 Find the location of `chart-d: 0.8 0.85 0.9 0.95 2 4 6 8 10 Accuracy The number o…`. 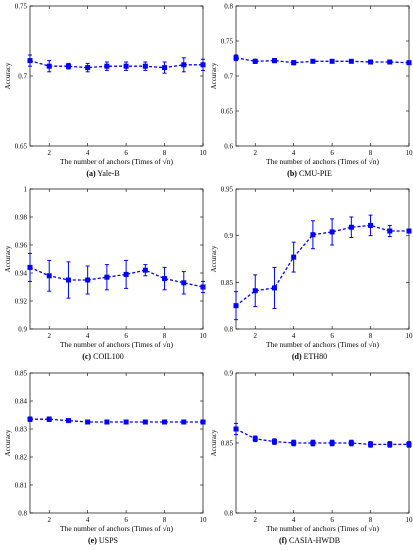

chart-d: 0.8 0.85 0.9 0.95 2 4 6 8 10 Accuracy The number o… is located at coordinates (311, 268).